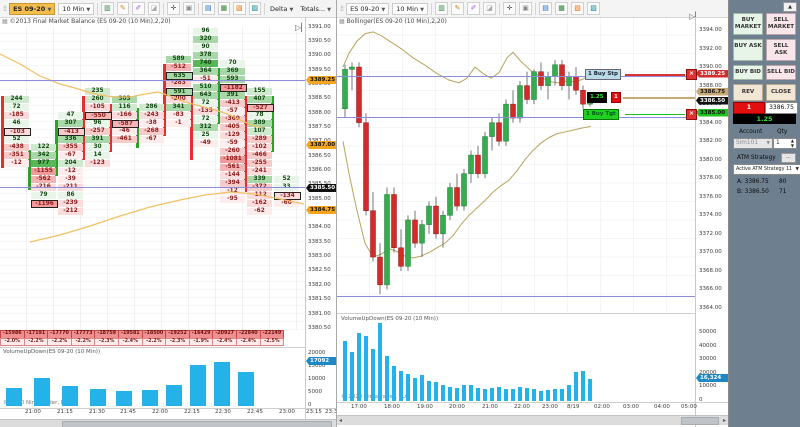 The height and width of the screenshot is (427, 800). I want to click on sell-ask-button: SELL ASK, so click(781, 49).